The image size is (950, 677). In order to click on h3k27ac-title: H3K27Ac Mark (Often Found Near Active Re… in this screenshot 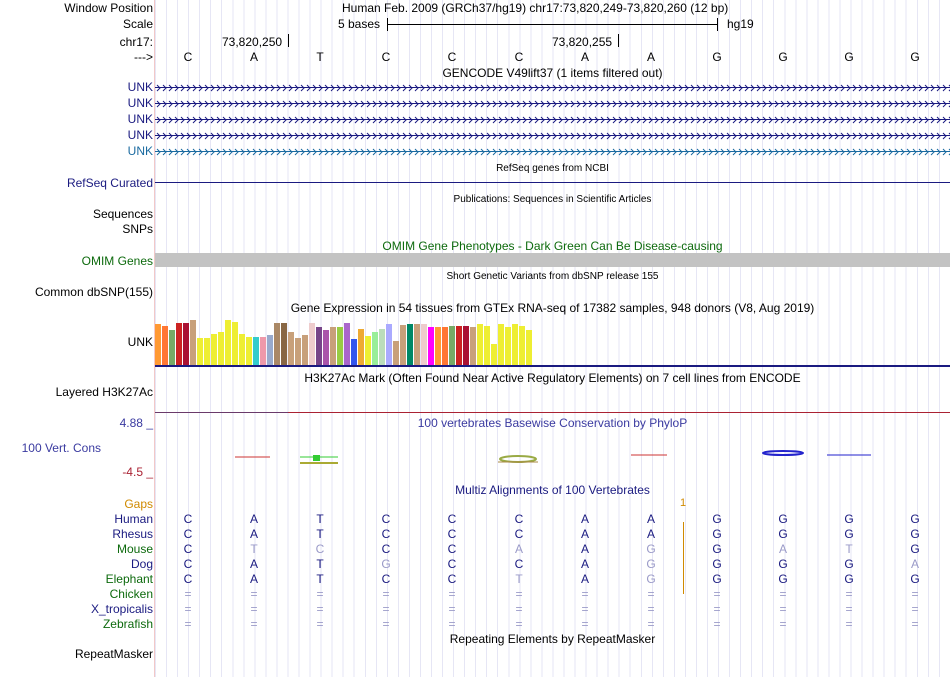, I will do `click(552, 378)`.